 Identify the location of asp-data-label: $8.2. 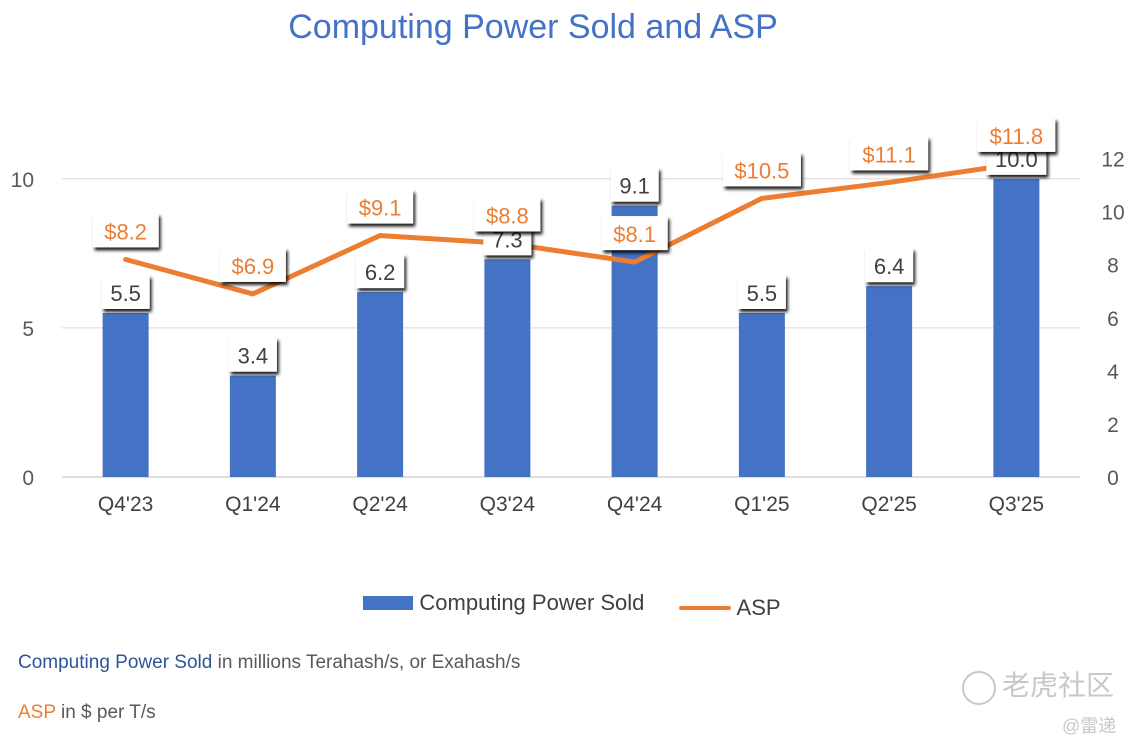
(125, 231).